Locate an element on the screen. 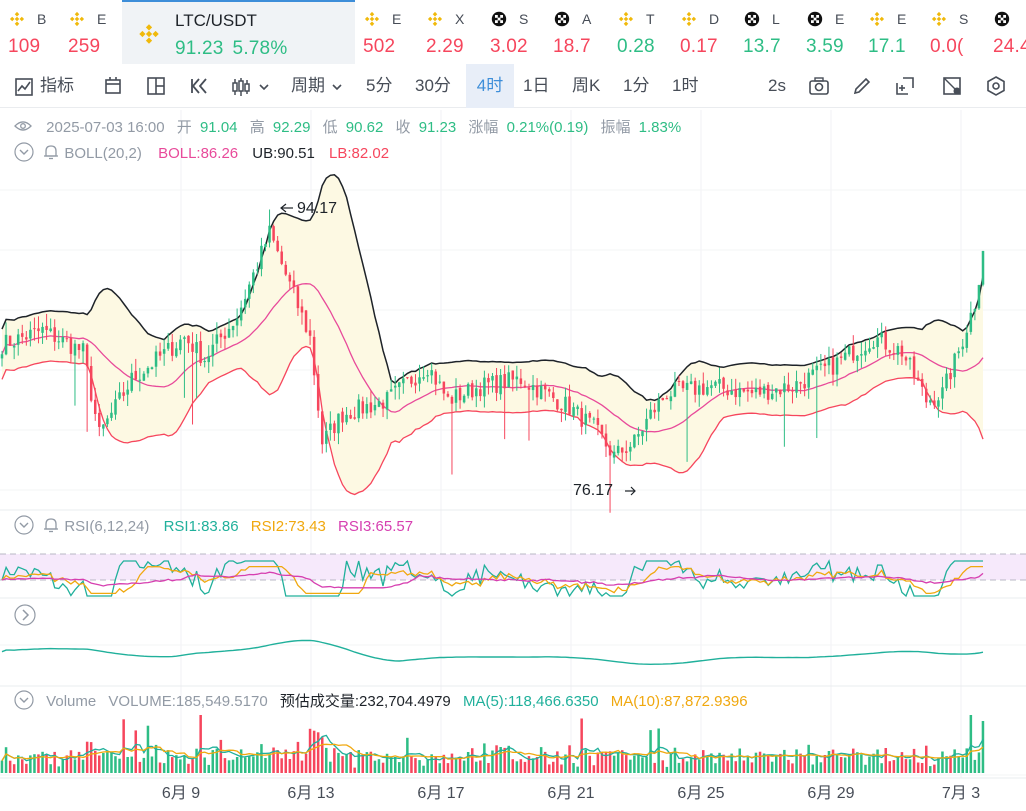  change-label: 涨幅 is located at coordinates (483, 127).